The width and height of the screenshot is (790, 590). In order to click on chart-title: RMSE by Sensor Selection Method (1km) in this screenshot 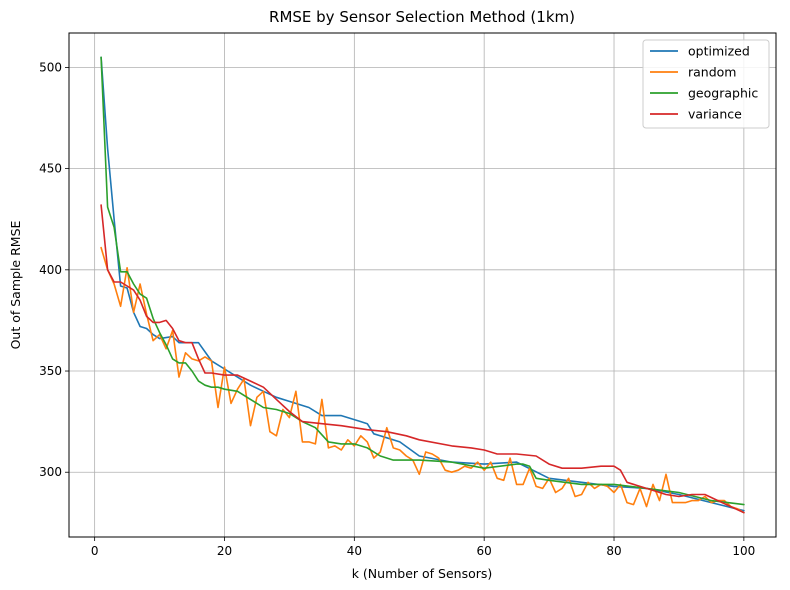, I will do `click(422, 17)`.